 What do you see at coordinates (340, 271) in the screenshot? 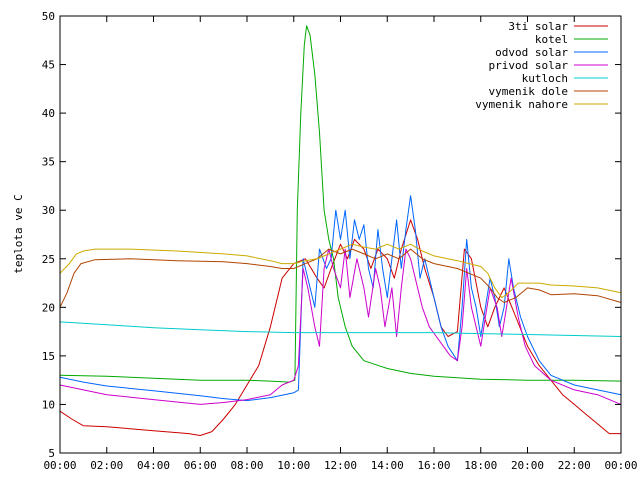
I see `series-line-vymenik-nahore` at bounding box center [340, 271].